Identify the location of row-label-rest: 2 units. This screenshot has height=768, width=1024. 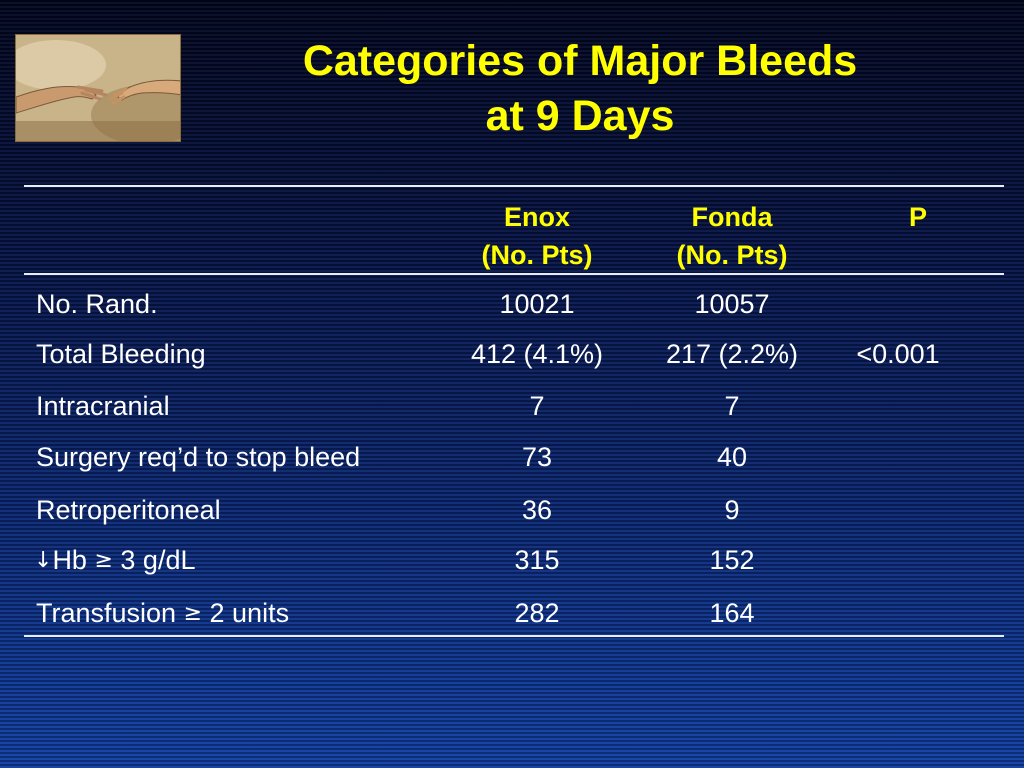
(246, 613).